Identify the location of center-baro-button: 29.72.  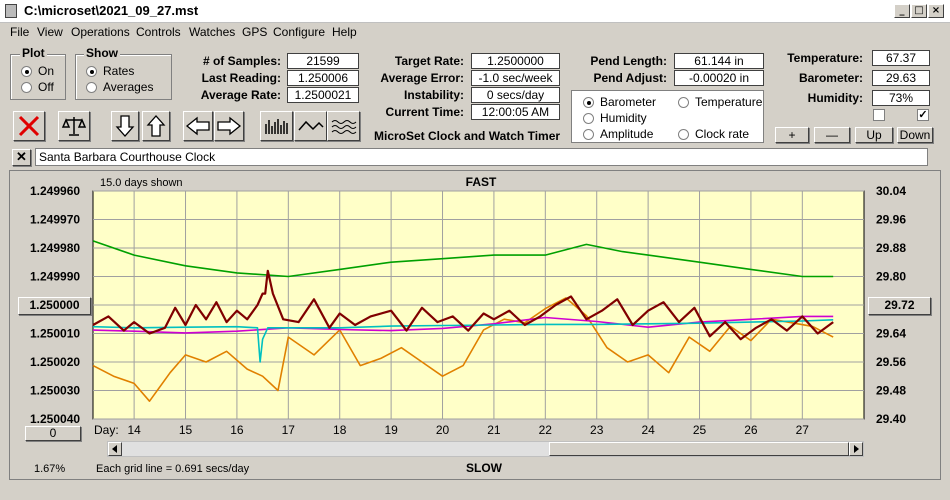
(899, 306).